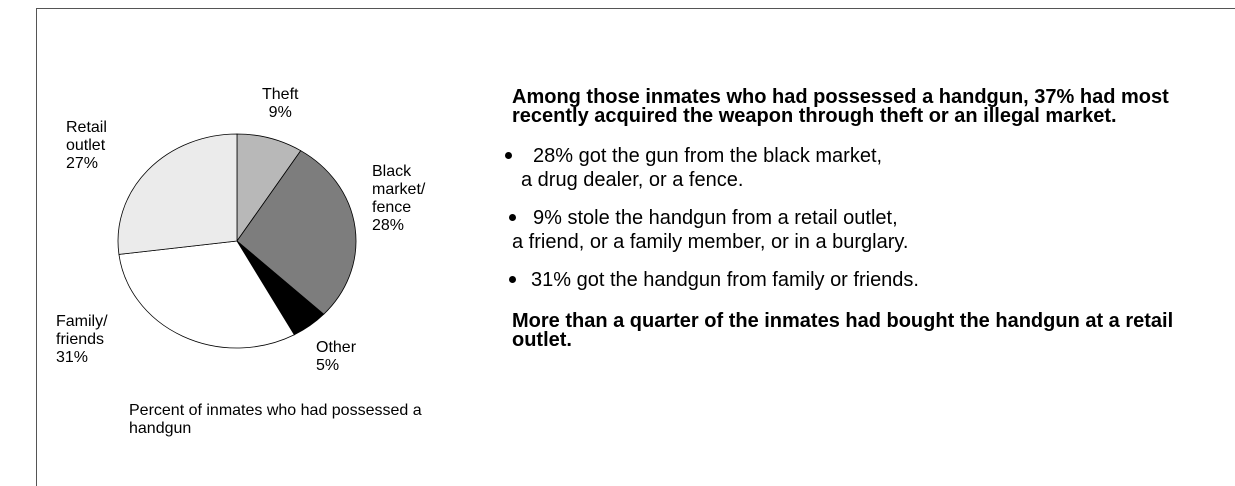  Describe the element at coordinates (336, 357) in the screenshot. I see `slice-label-other: Other 5%` at that location.